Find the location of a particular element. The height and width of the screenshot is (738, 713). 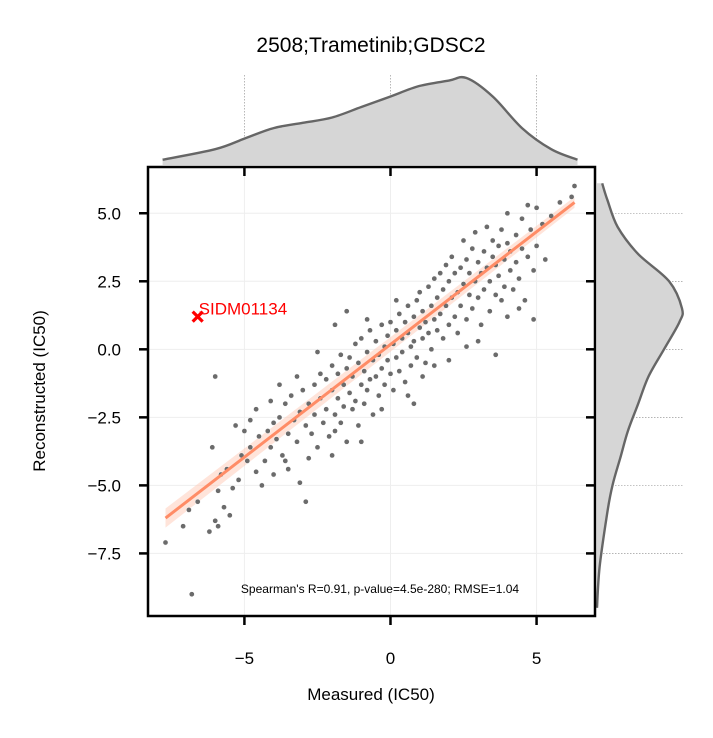

top-kde-line is located at coordinates (370, 118).